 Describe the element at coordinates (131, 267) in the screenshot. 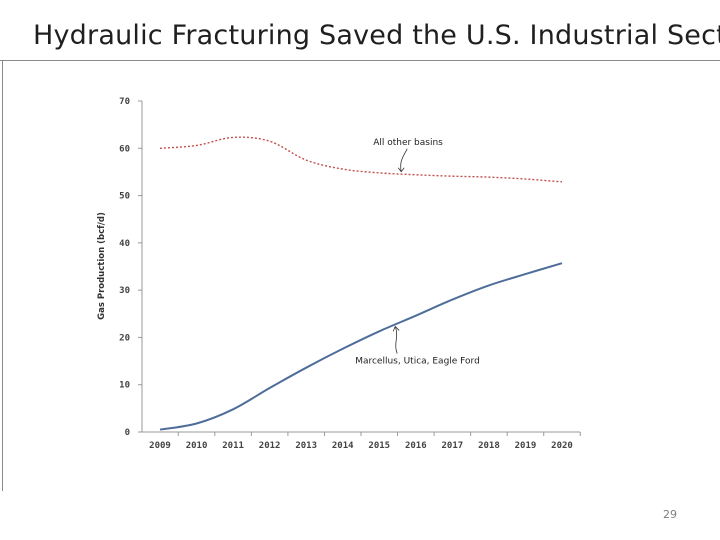

I see `y-axis: 0 10 20 30 40 50 60 70` at that location.